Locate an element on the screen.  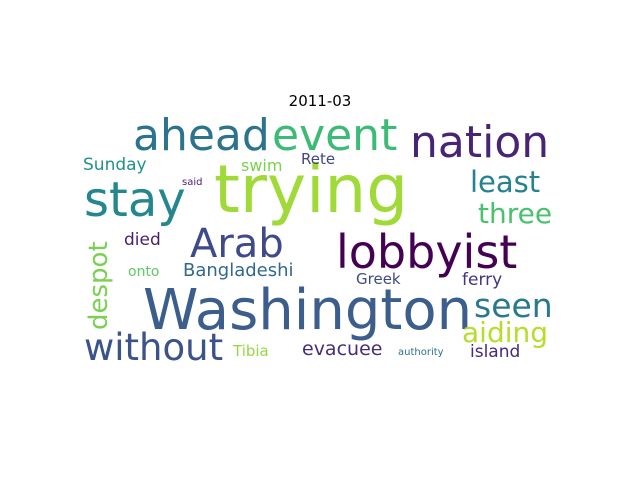
word-lobbyist: lobbyist is located at coordinates (427, 252).